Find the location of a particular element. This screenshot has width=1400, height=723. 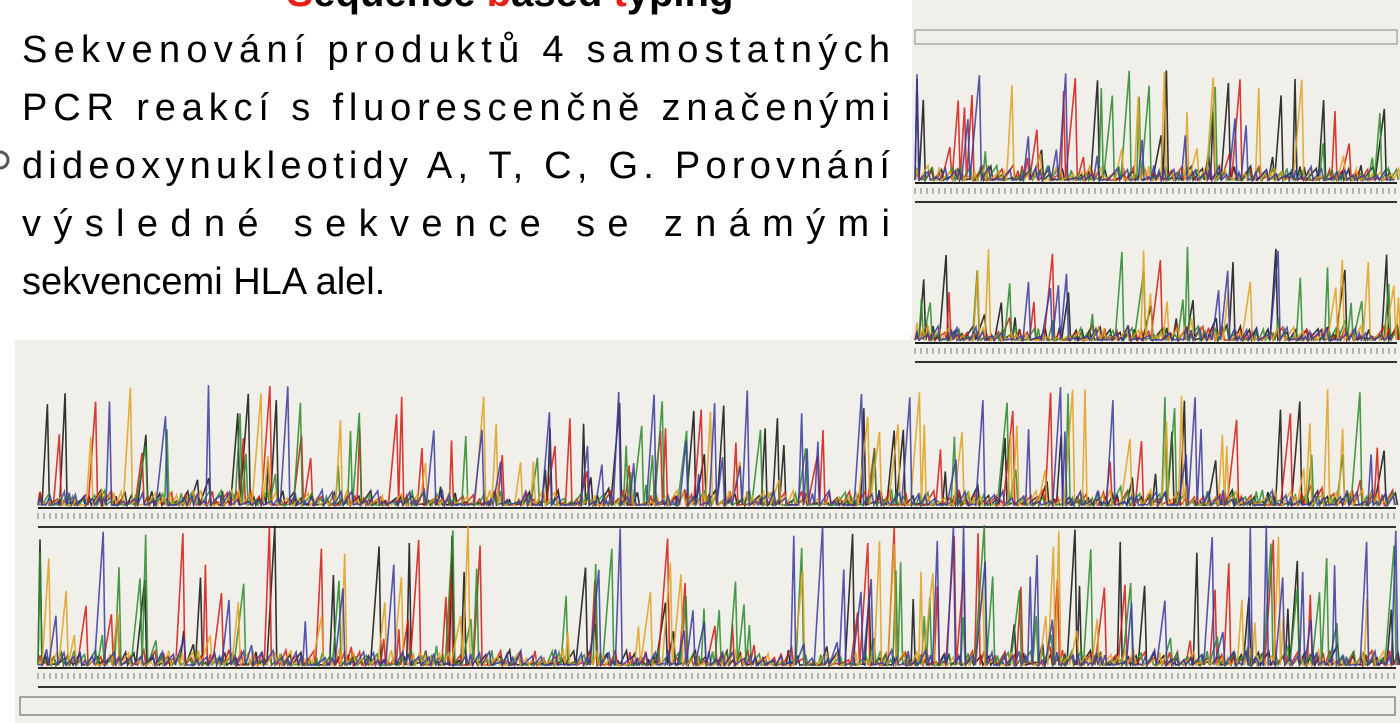

title-part: t is located at coordinates (619, 7).